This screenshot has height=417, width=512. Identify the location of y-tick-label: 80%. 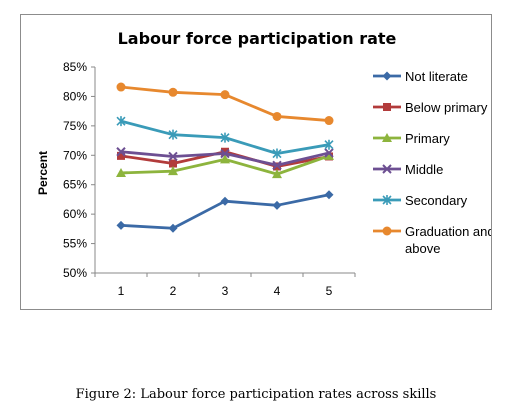
(75, 96).